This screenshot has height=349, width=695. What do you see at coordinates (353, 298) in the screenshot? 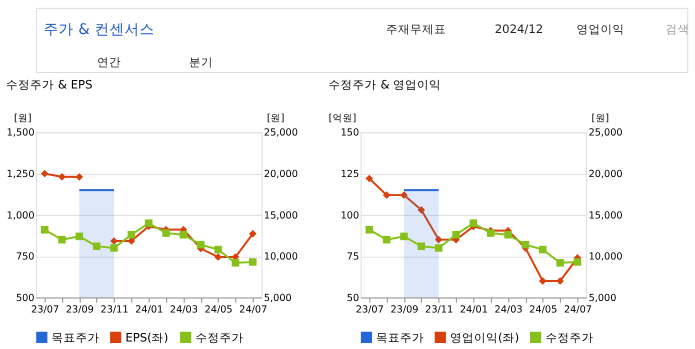
I see `y-tick-label: 50` at bounding box center [353, 298].